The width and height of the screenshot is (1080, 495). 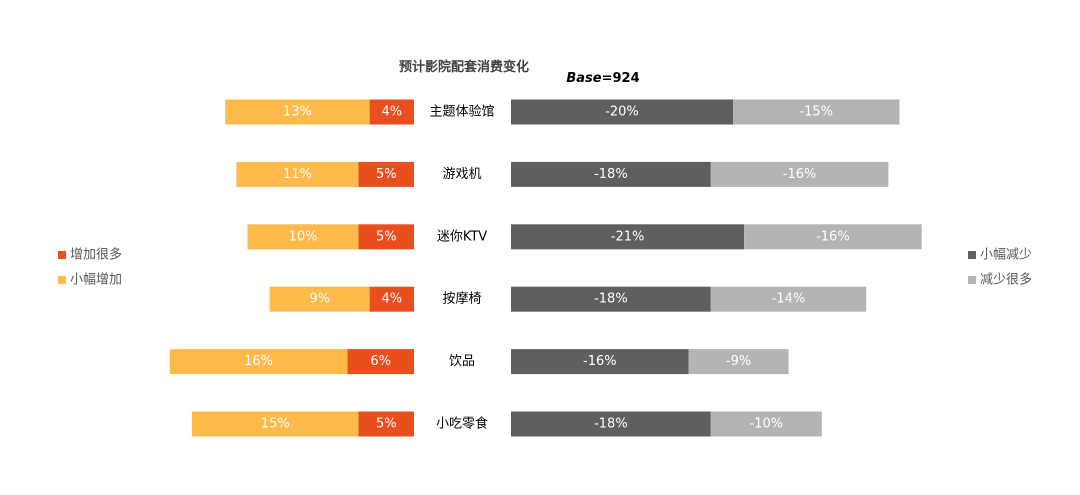 What do you see at coordinates (461, 299) in the screenshot?
I see `category-label: 按摩椅` at bounding box center [461, 299].